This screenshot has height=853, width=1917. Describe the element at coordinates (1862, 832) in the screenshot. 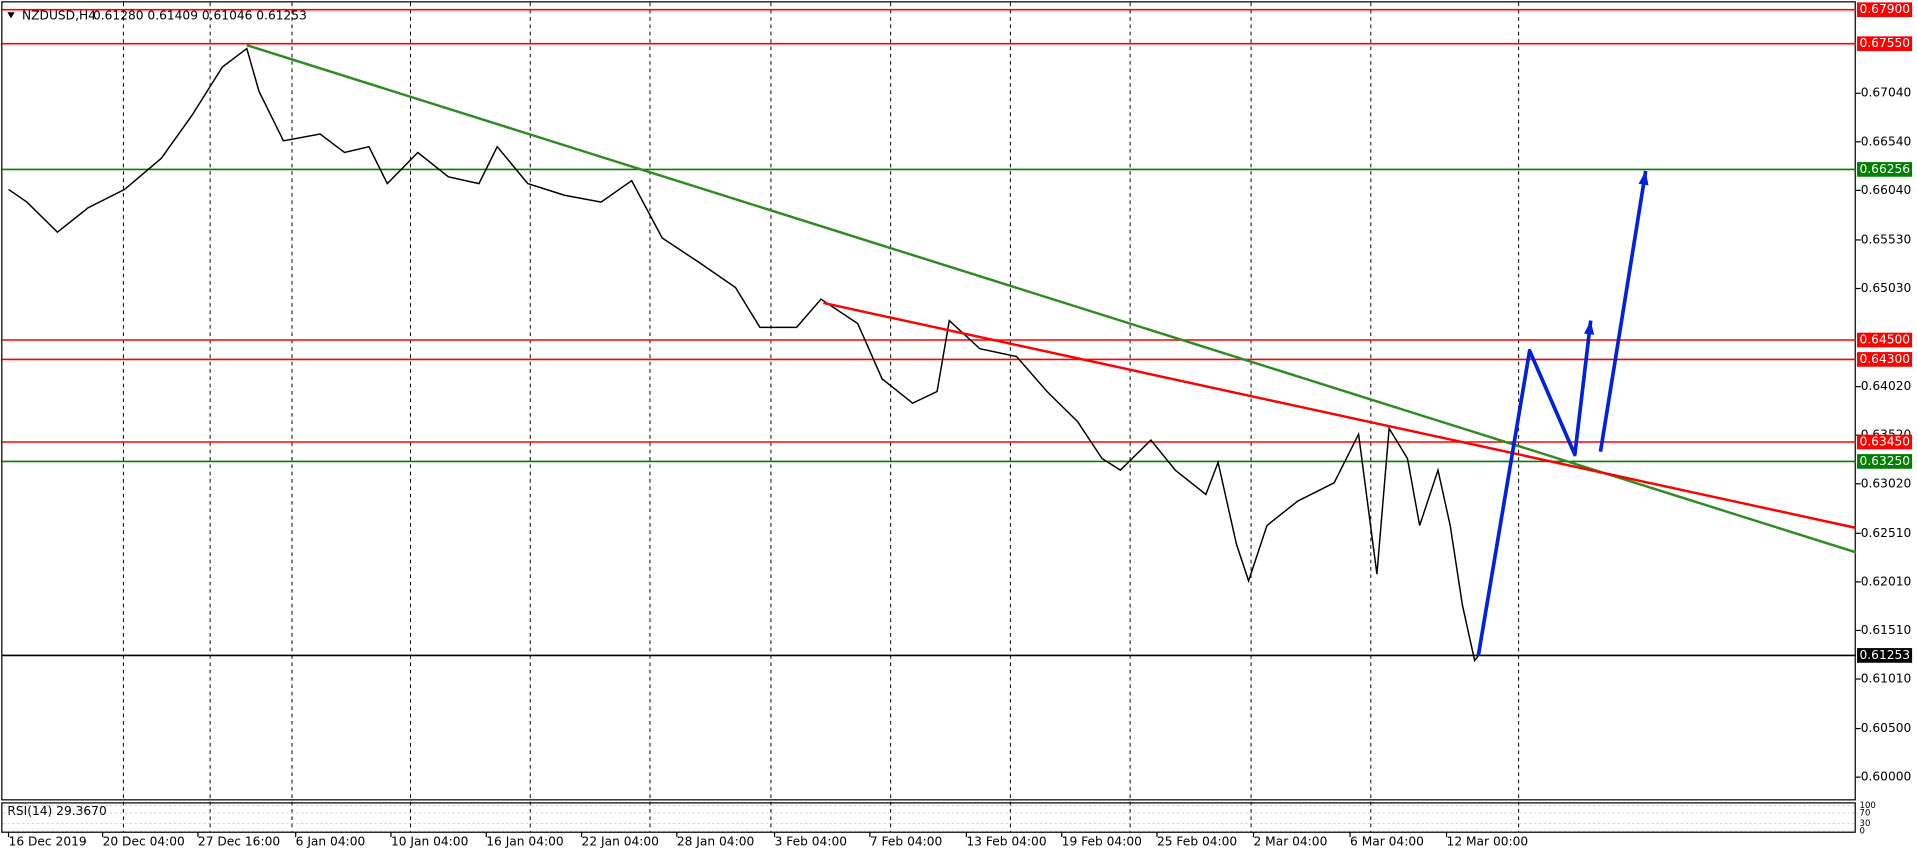

I see `rsi-tick-label: 0` at that location.